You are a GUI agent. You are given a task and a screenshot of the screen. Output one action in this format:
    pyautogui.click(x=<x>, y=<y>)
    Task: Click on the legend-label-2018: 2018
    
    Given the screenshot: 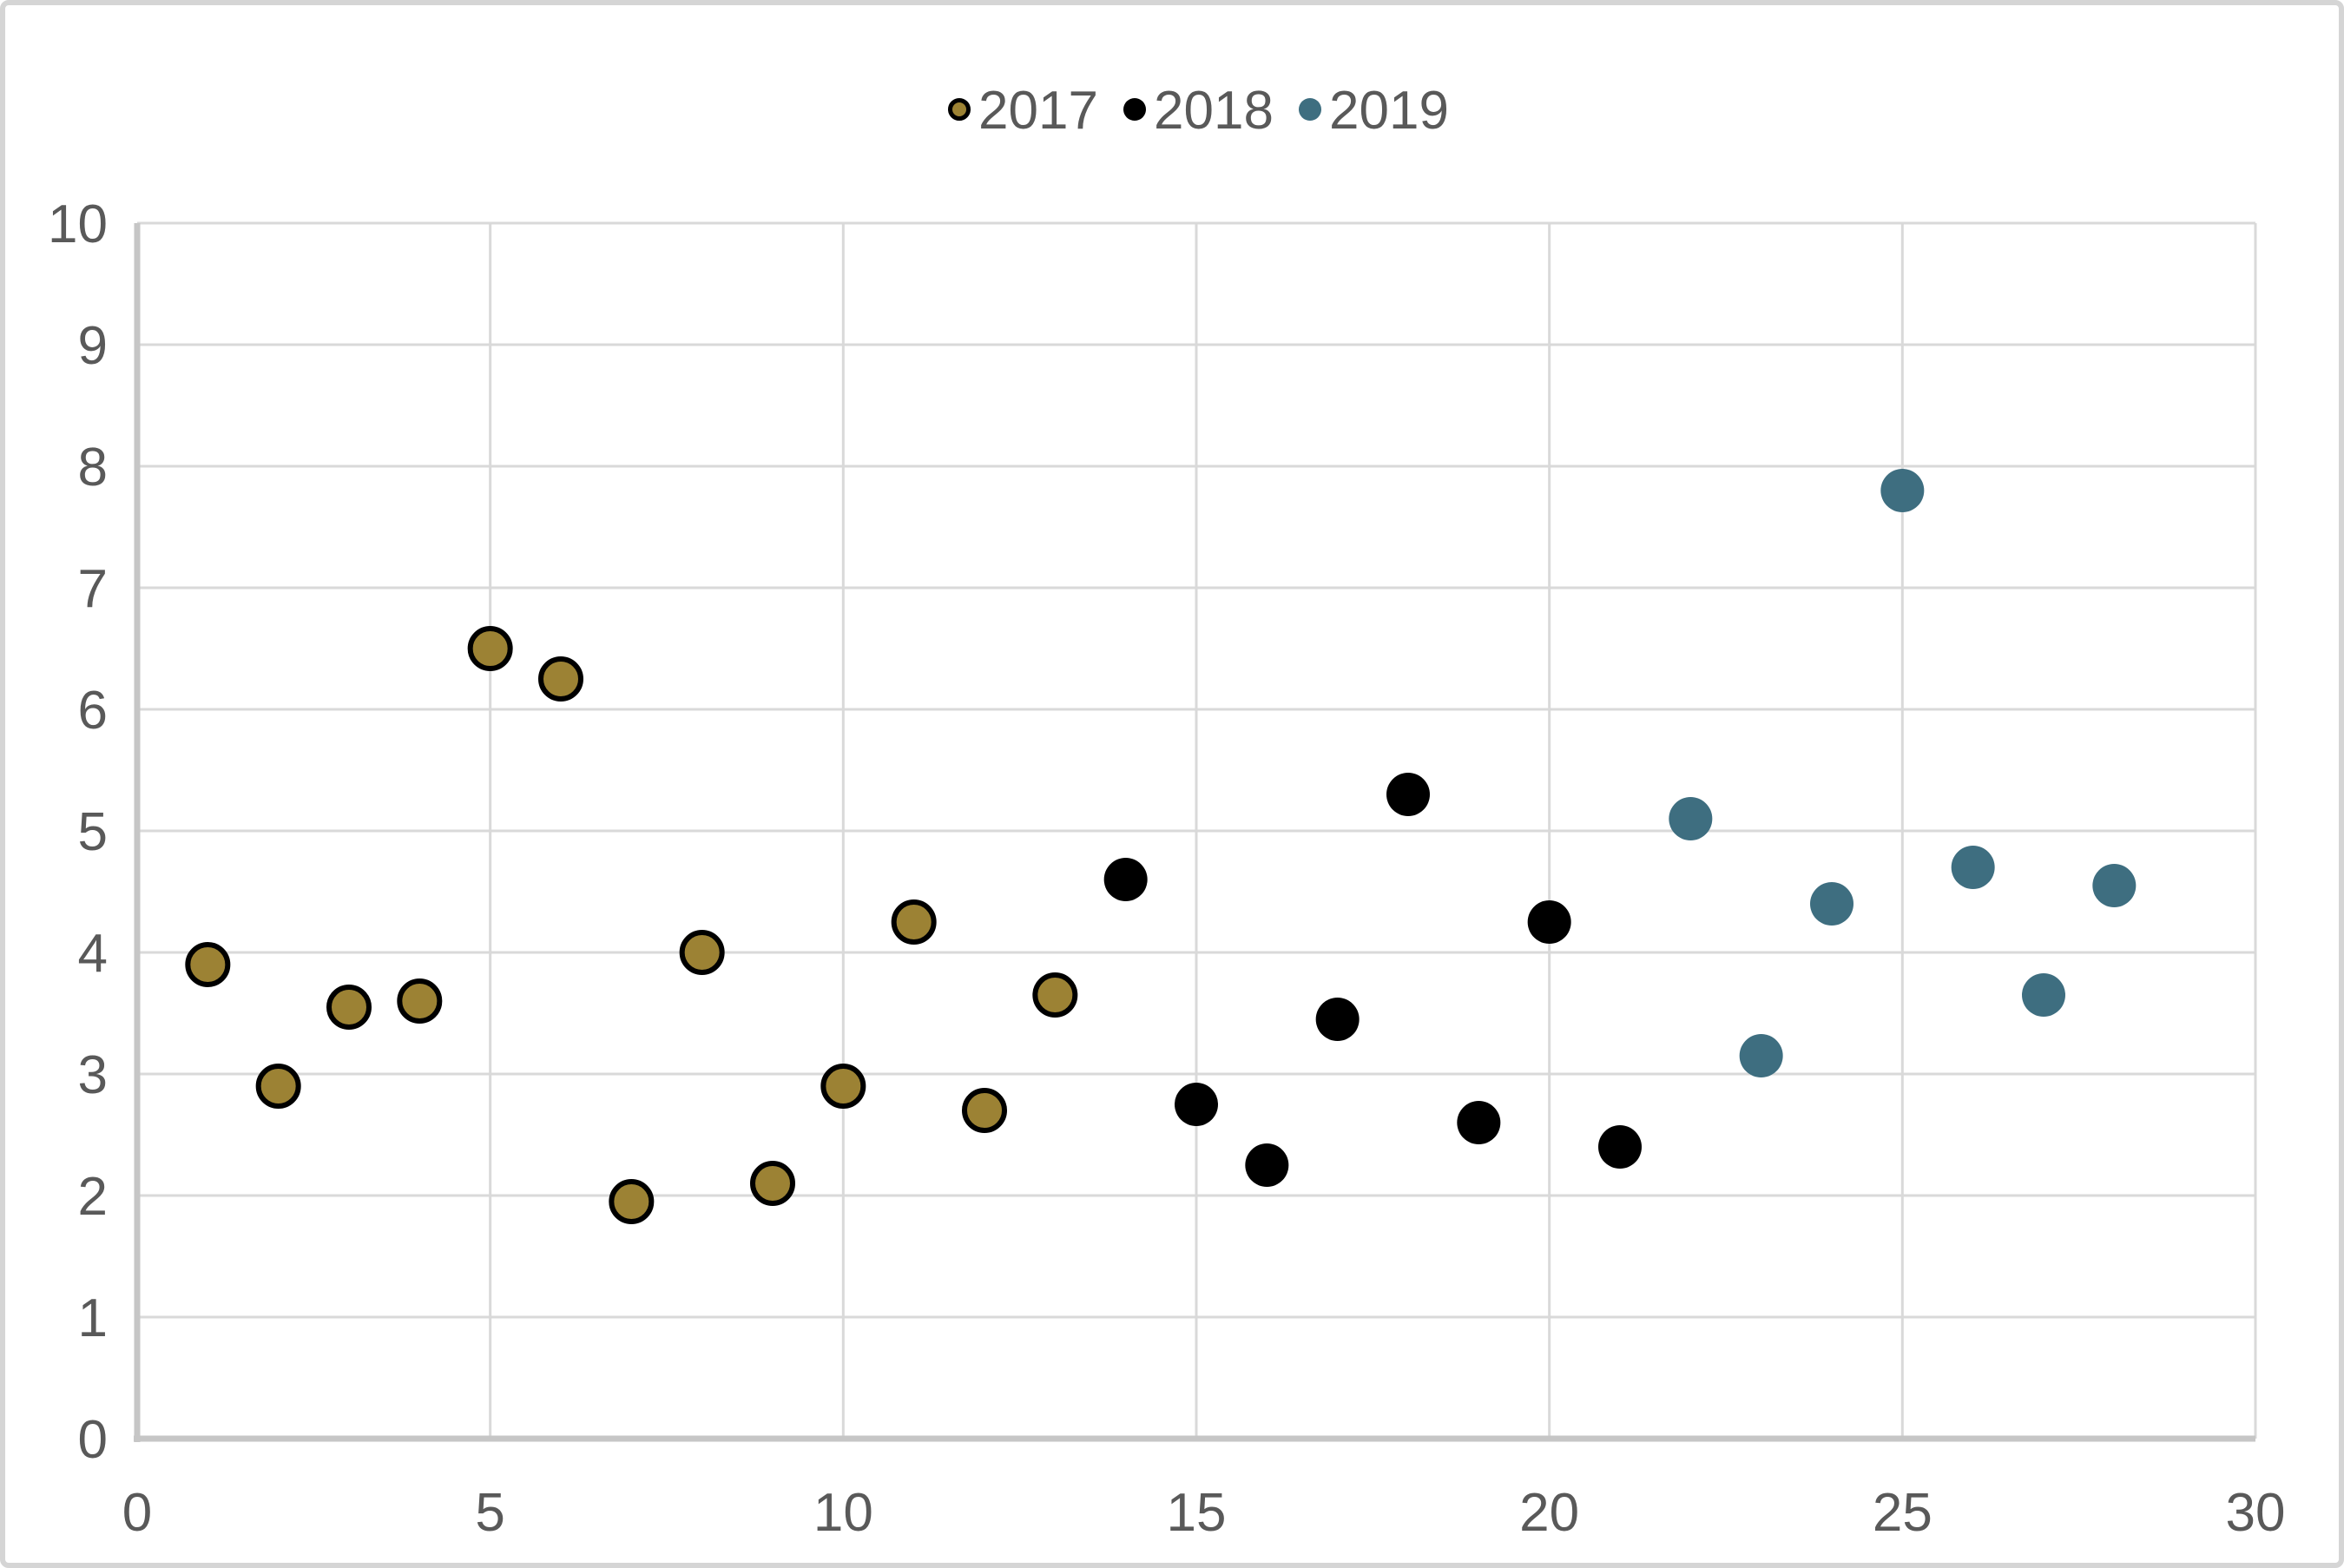 What is the action you would take?
    pyautogui.click(x=1214, y=111)
    